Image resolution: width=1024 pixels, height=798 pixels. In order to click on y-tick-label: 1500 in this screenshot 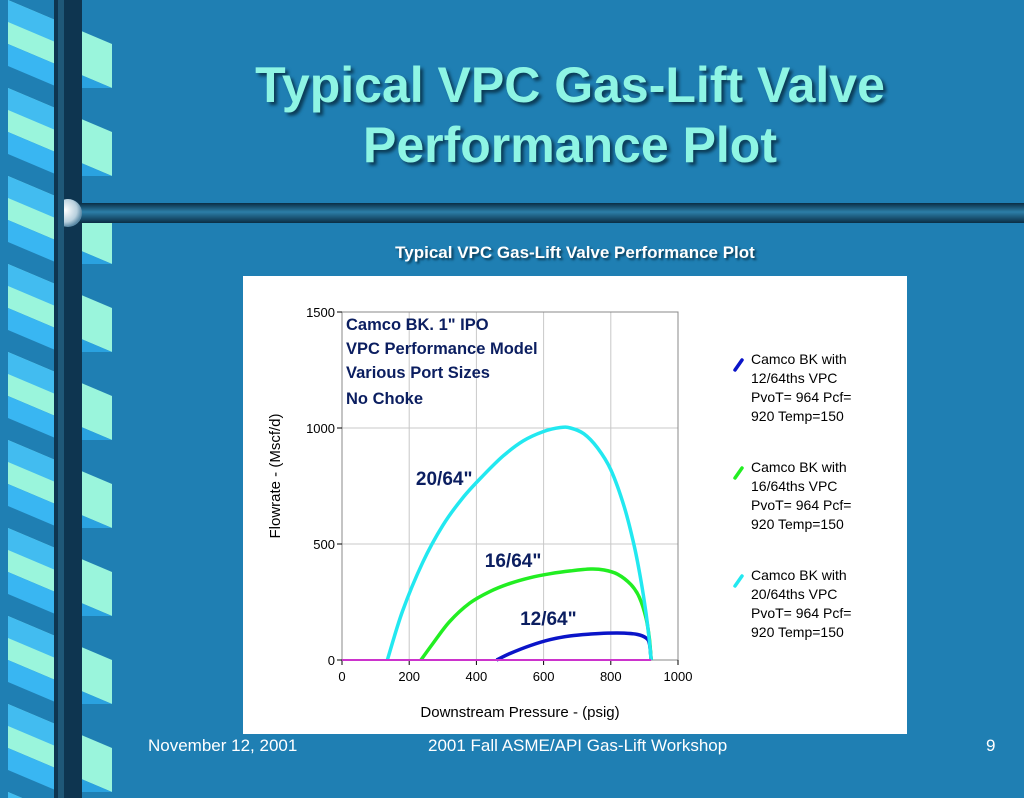, I will do `click(320, 312)`.